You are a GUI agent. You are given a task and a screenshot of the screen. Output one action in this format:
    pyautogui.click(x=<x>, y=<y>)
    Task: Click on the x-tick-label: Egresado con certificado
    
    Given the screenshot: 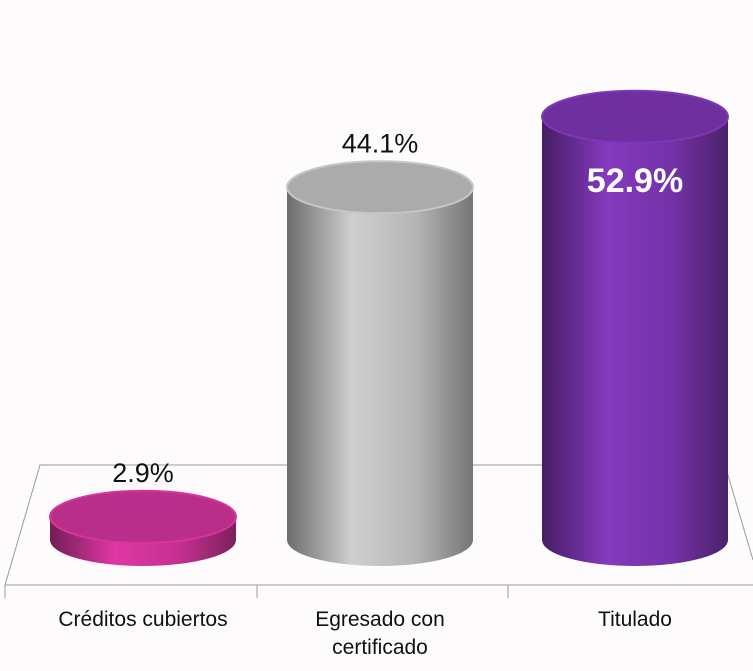 What is the action you would take?
    pyautogui.click(x=380, y=633)
    